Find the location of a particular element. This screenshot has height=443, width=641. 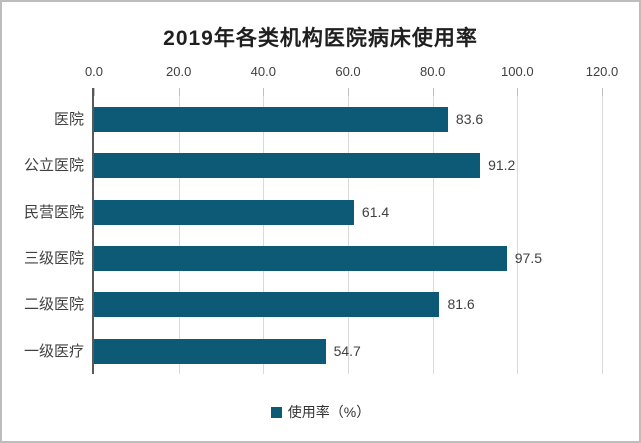

category-label: 民营医院 is located at coordinates (53, 212).